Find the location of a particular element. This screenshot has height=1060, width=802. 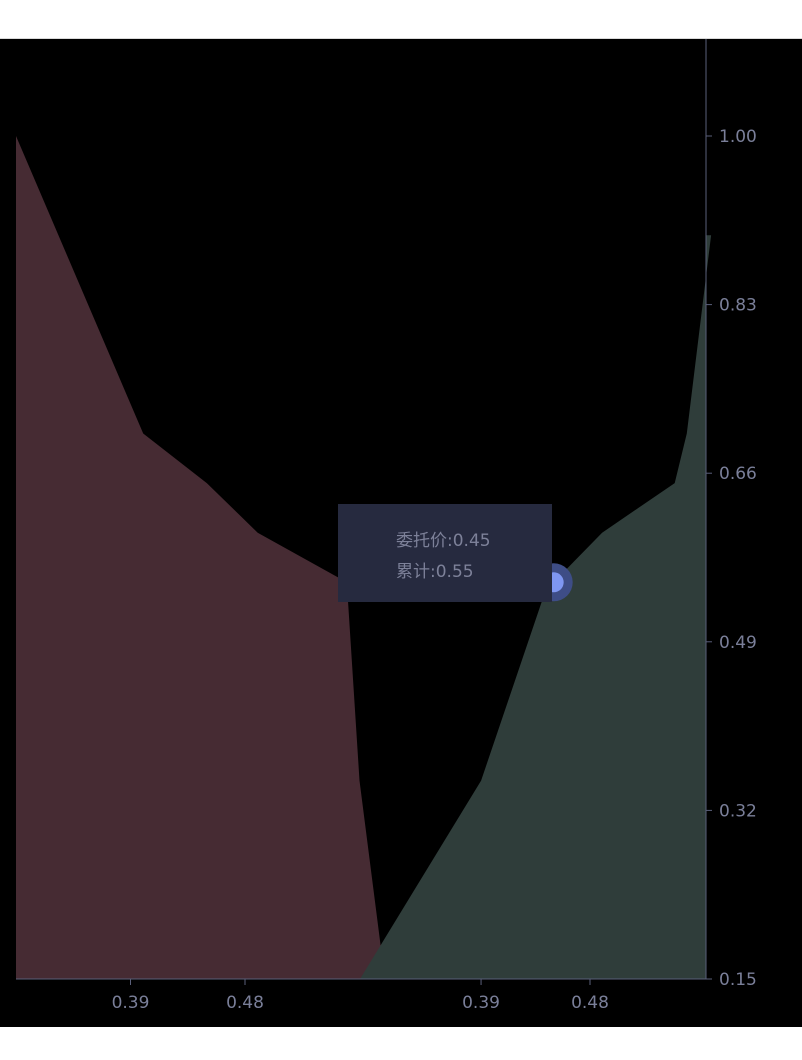

tooltip-price-row: 委托价:0.45 is located at coordinates (443, 541).